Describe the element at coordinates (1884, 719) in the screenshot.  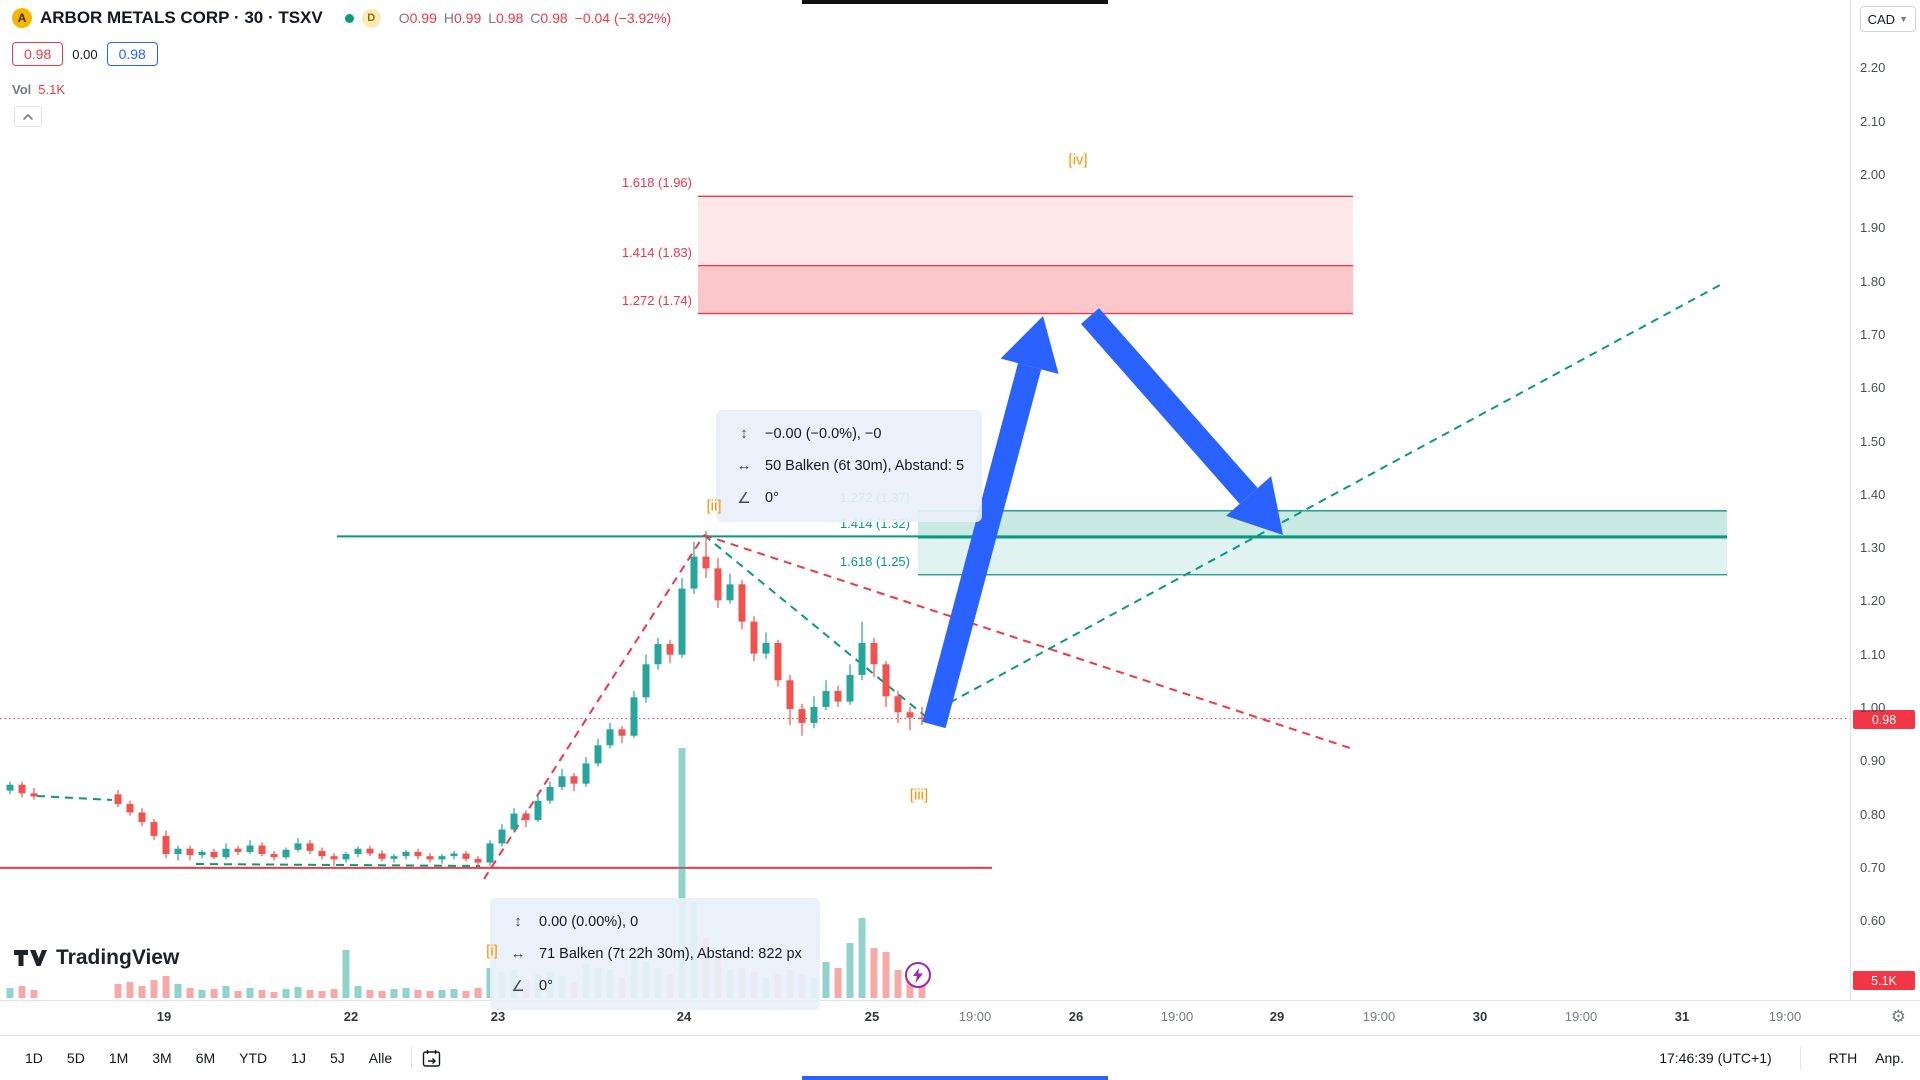
I see `current-price-tag: 0.98` at that location.